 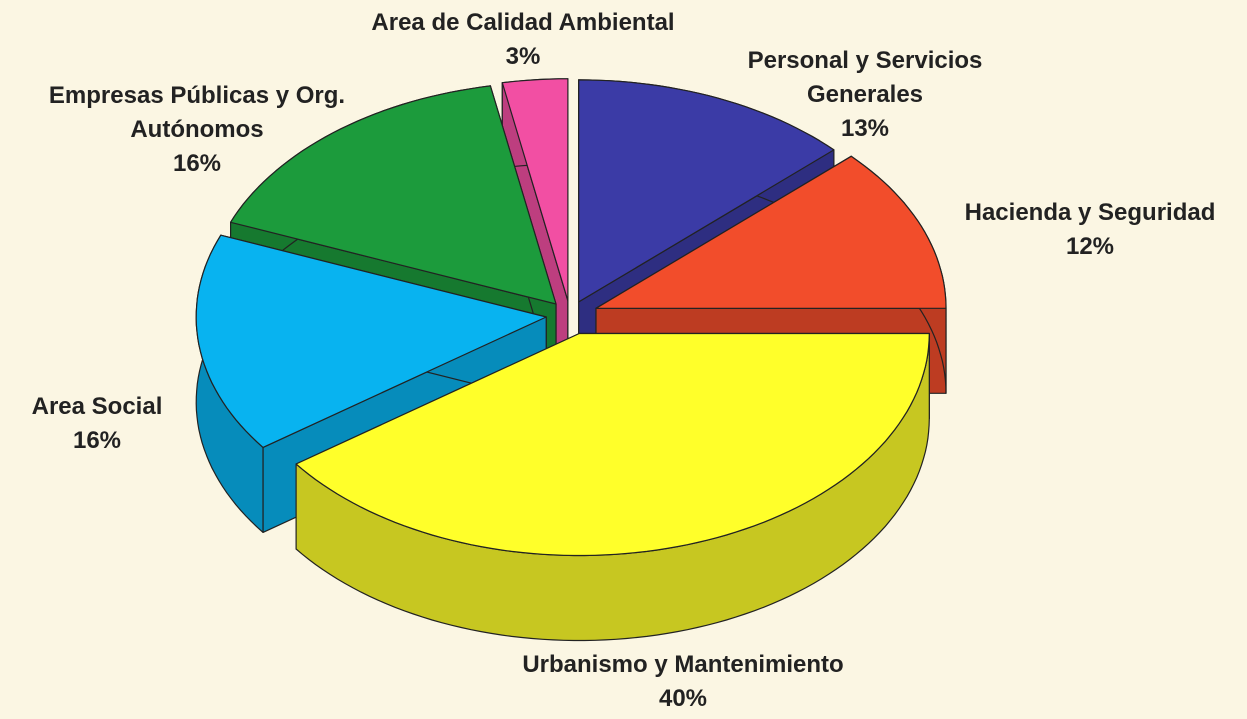 I want to click on slice-category-label: Area de Calidad Ambiental, so click(x=523, y=22).